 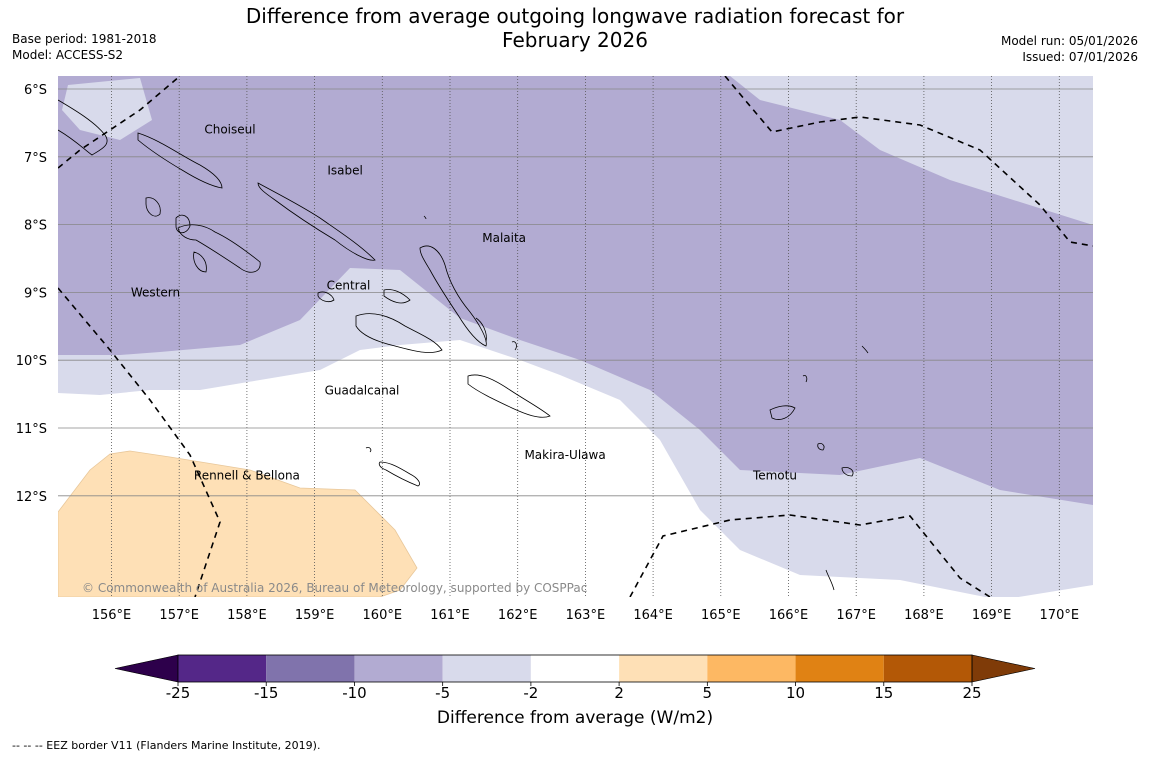 What do you see at coordinates (153, 207) in the screenshot?
I see `island-vella-lavella` at bounding box center [153, 207].